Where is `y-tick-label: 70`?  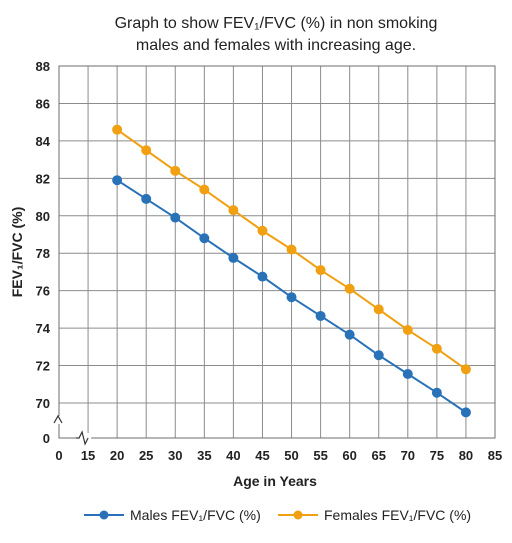 y-tick-label: 70 is located at coordinates (43, 403).